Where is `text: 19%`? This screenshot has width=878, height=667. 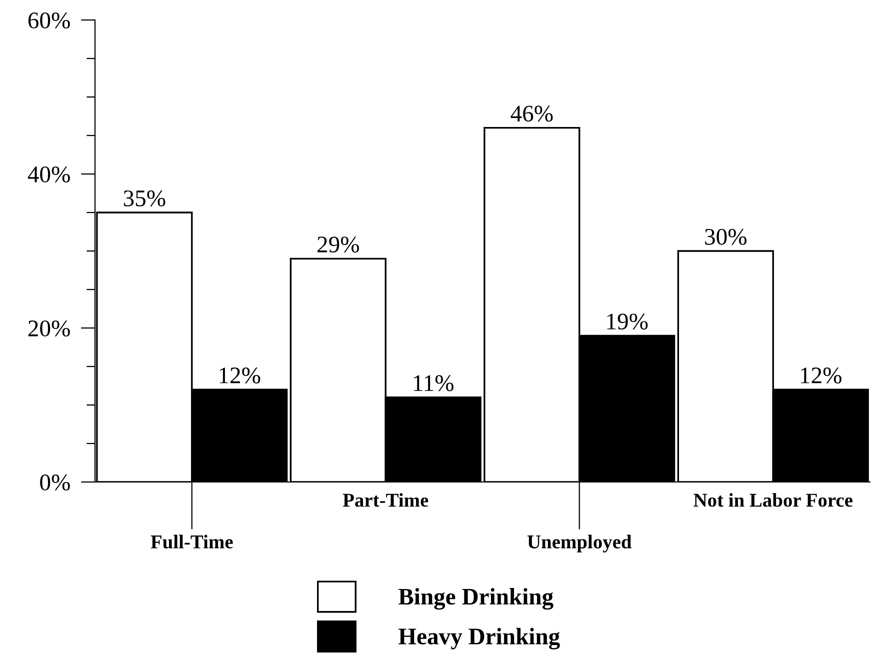 text: 19% is located at coordinates (627, 322).